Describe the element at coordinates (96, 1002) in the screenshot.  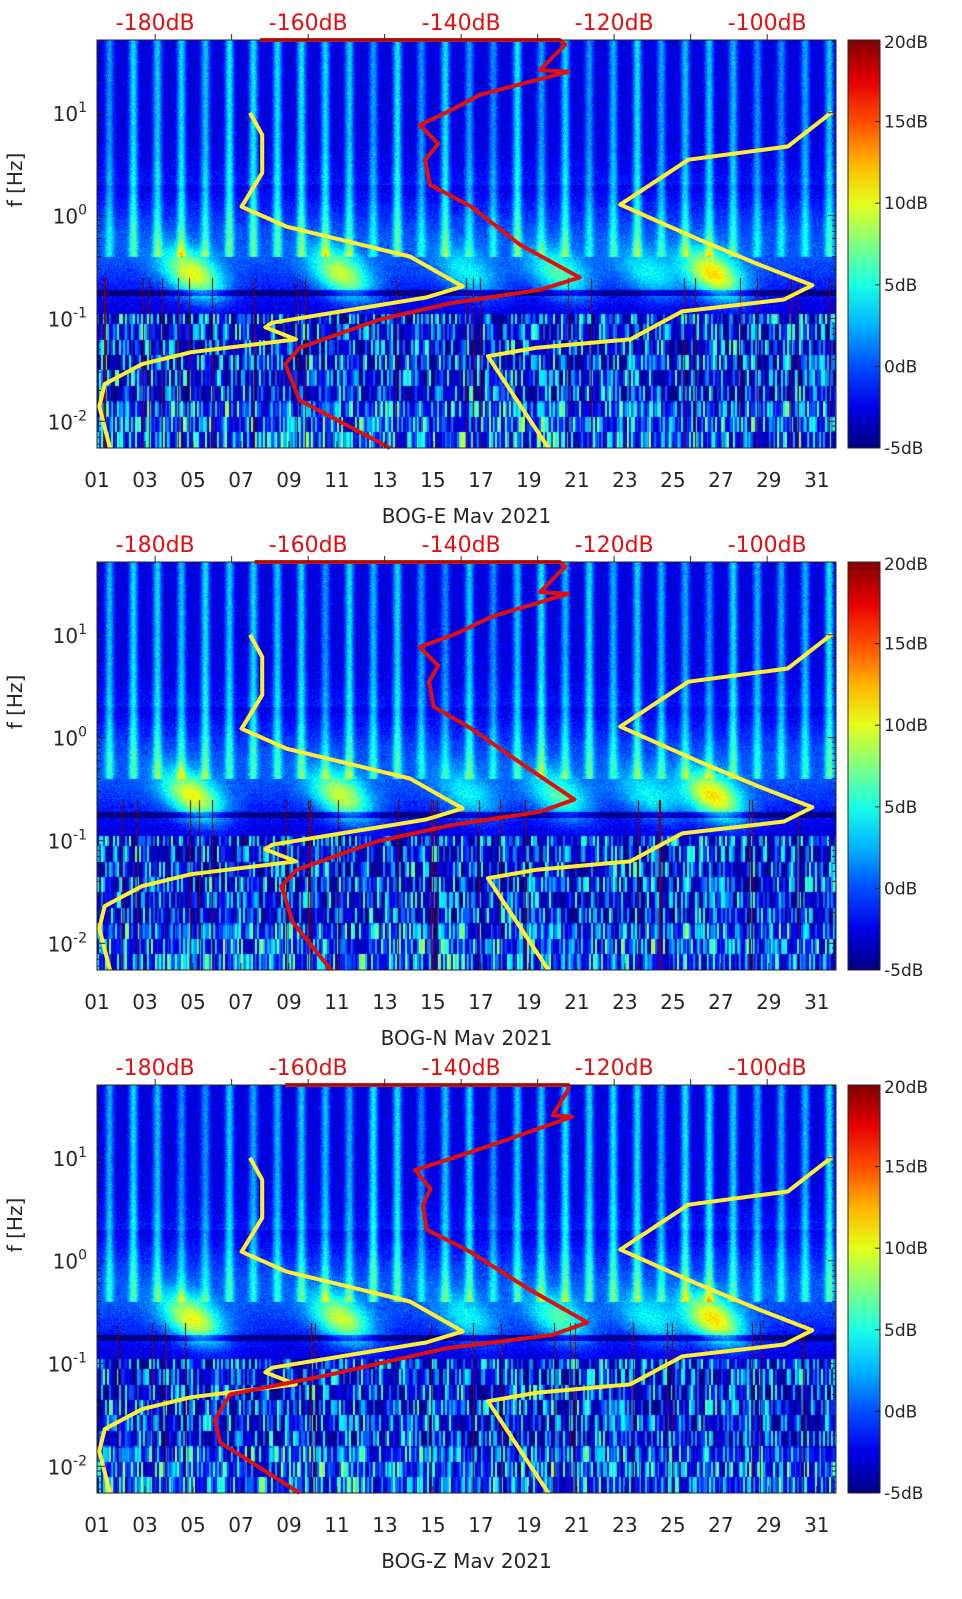
I see `x-tick-label: 01` at that location.